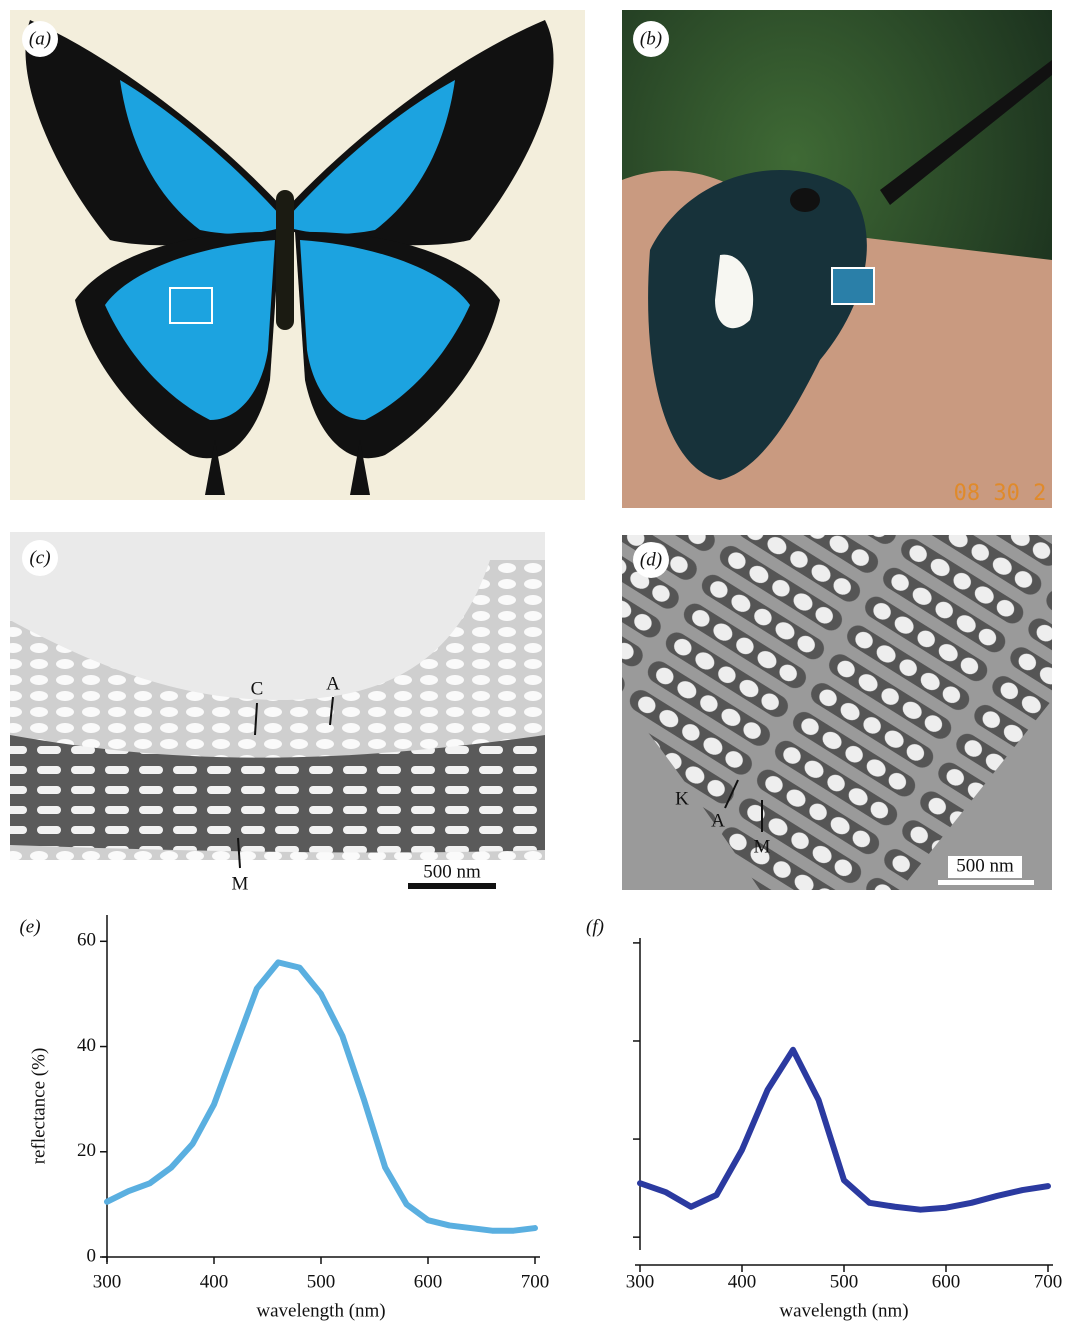 The image size is (1072, 1327). Describe the element at coordinates (757, 325) in the screenshot. I see `bird` at that location.